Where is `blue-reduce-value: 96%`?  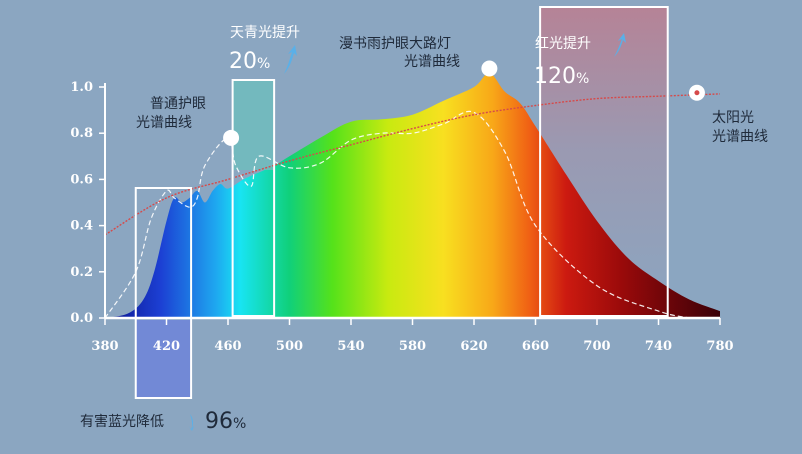 blue-reduce-value: 96% is located at coordinates (225, 421).